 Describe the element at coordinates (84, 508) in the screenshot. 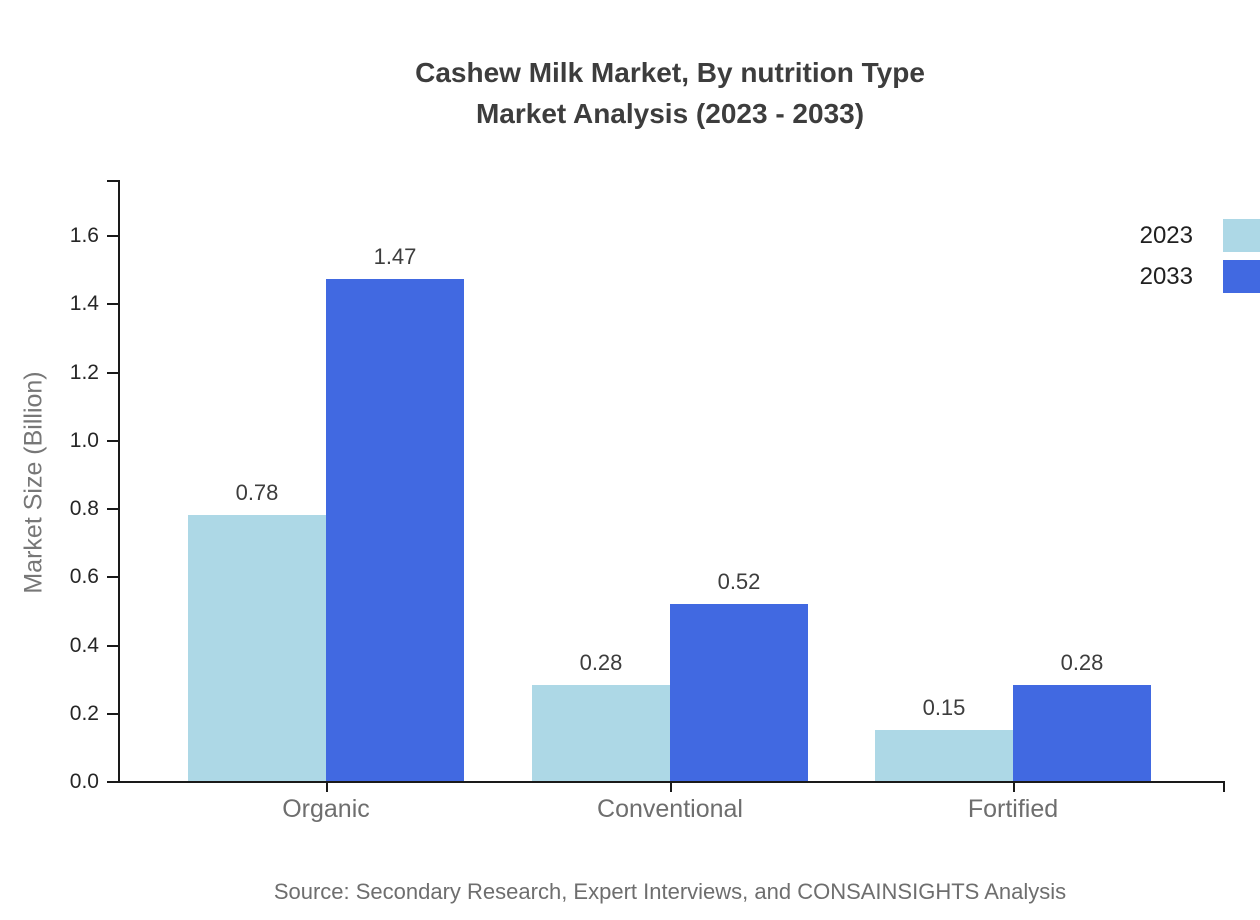

I see `y-tick-label: 0.8` at that location.